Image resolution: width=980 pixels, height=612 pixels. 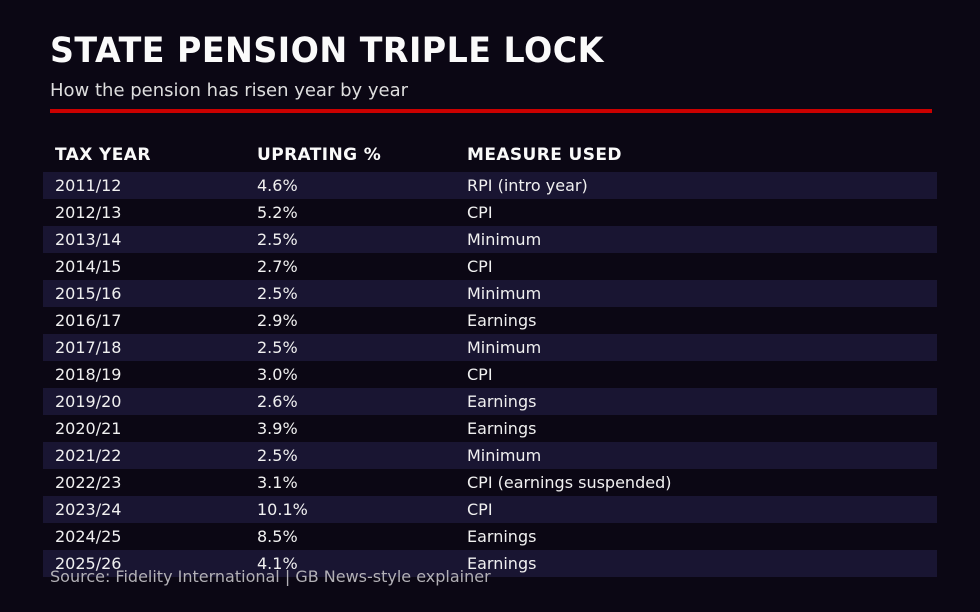 What do you see at coordinates (88, 347) in the screenshot?
I see `tax-year-cell: 2017/18` at bounding box center [88, 347].